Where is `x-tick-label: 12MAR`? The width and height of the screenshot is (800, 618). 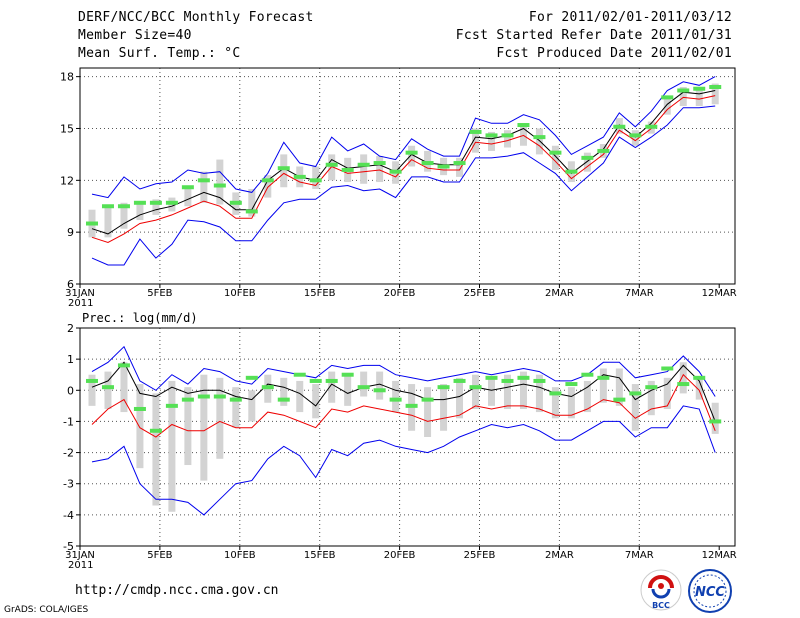
x-tick-label: 12MAR is located at coordinates (719, 293).